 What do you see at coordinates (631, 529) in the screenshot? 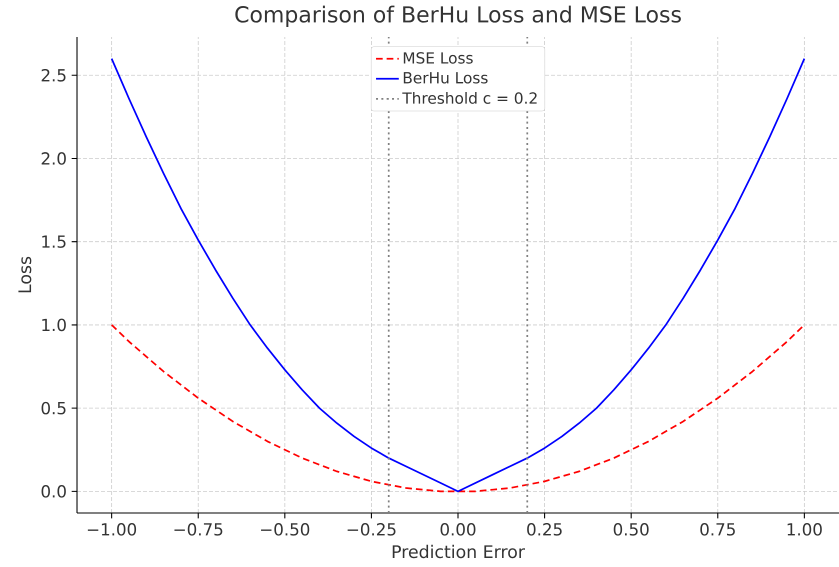
I see `x-tick-label: 0.50` at bounding box center [631, 529].